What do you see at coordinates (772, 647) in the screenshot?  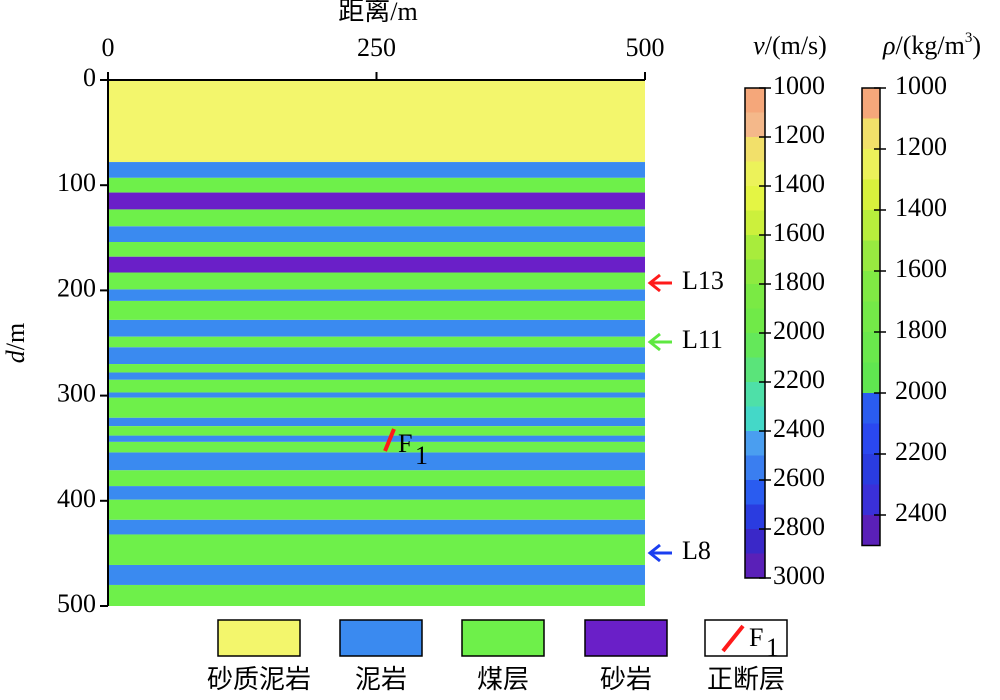 I see `legend-fault-sub: 1` at bounding box center [772, 647].